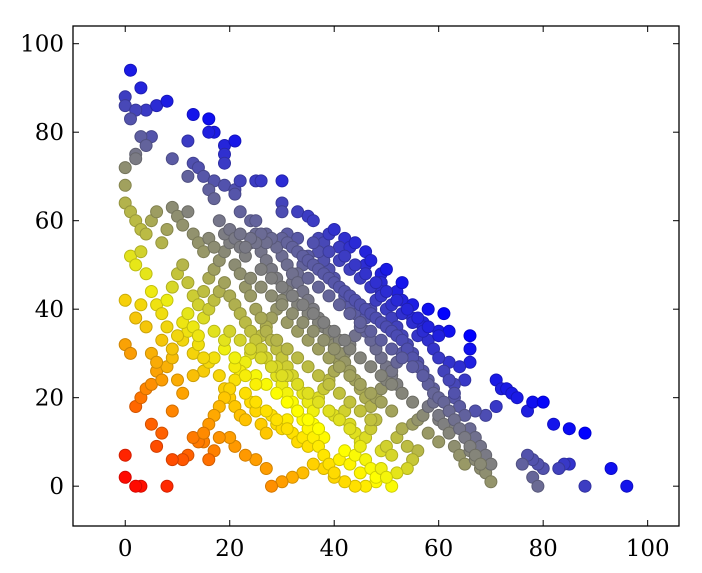 This screenshot has height=573, width=702. Describe the element at coordinates (648, 549) in the screenshot. I see `x-tick-label: 100` at that location.